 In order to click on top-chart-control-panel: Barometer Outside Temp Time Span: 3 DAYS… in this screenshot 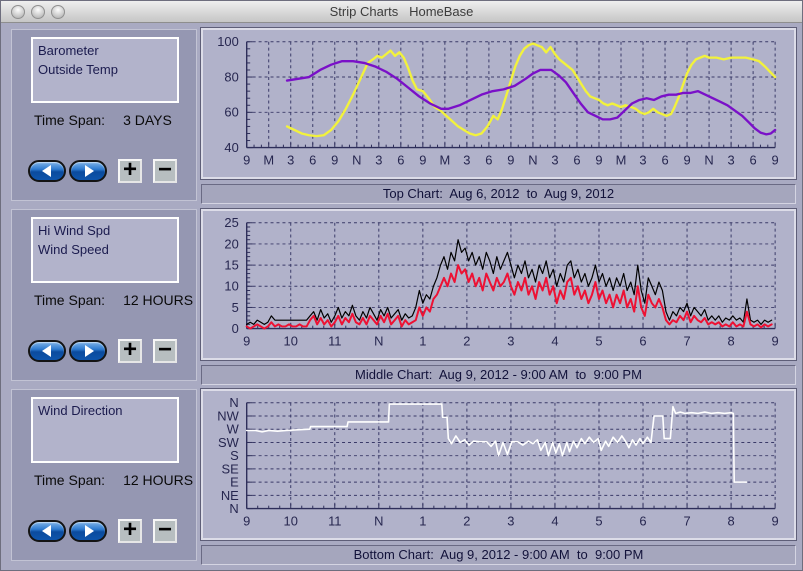, I will do `click(104, 115)`.